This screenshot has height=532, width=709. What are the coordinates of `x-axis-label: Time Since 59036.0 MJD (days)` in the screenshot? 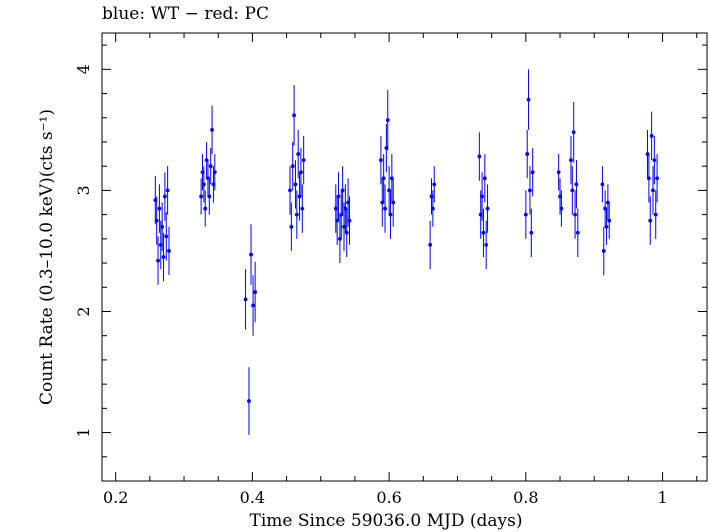 It's located at (386, 521).